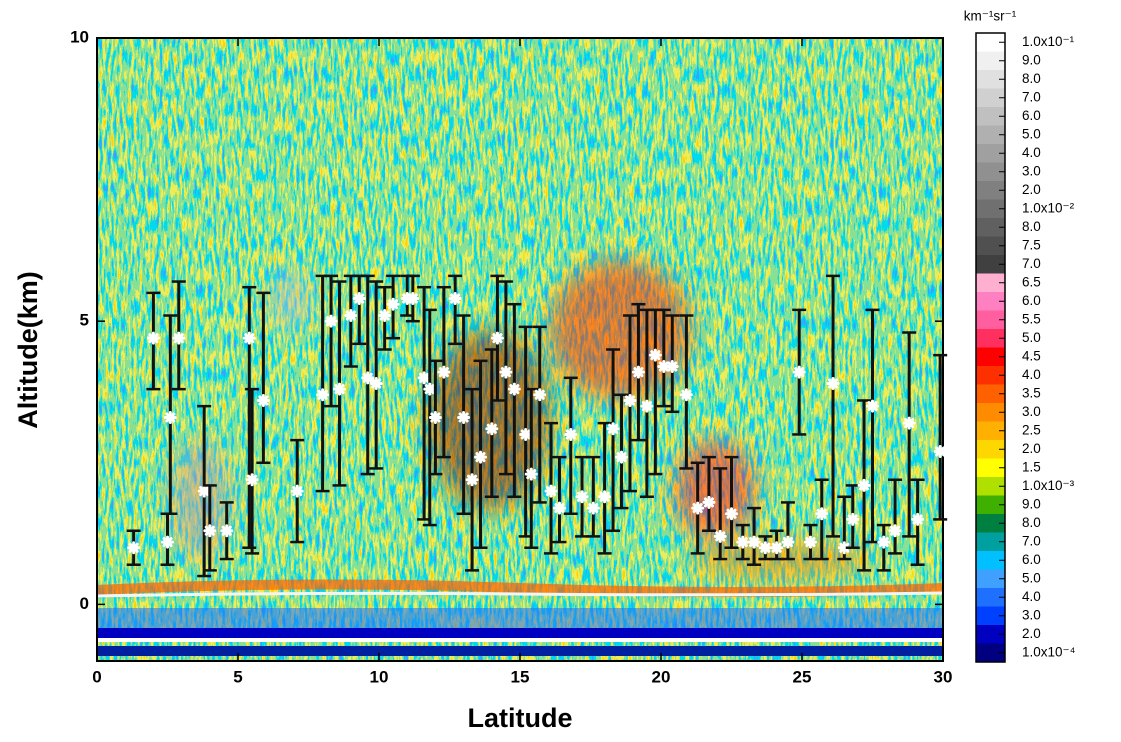 Image resolution: width=1121 pixels, height=742 pixels. I want to click on colorbar-frame, so click(990, 347).